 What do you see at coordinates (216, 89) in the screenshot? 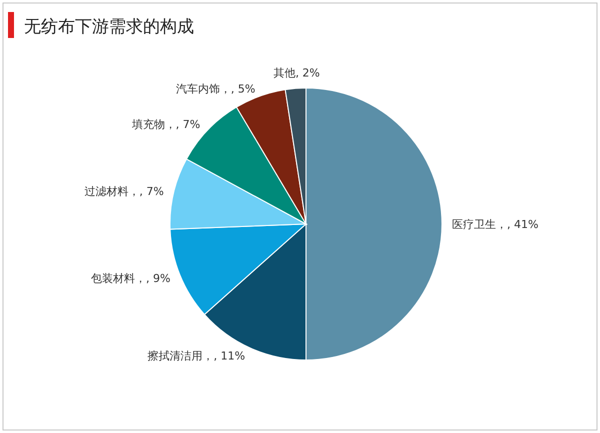
I see `slice-label: 汽车内饰，, 5%` at bounding box center [216, 89].